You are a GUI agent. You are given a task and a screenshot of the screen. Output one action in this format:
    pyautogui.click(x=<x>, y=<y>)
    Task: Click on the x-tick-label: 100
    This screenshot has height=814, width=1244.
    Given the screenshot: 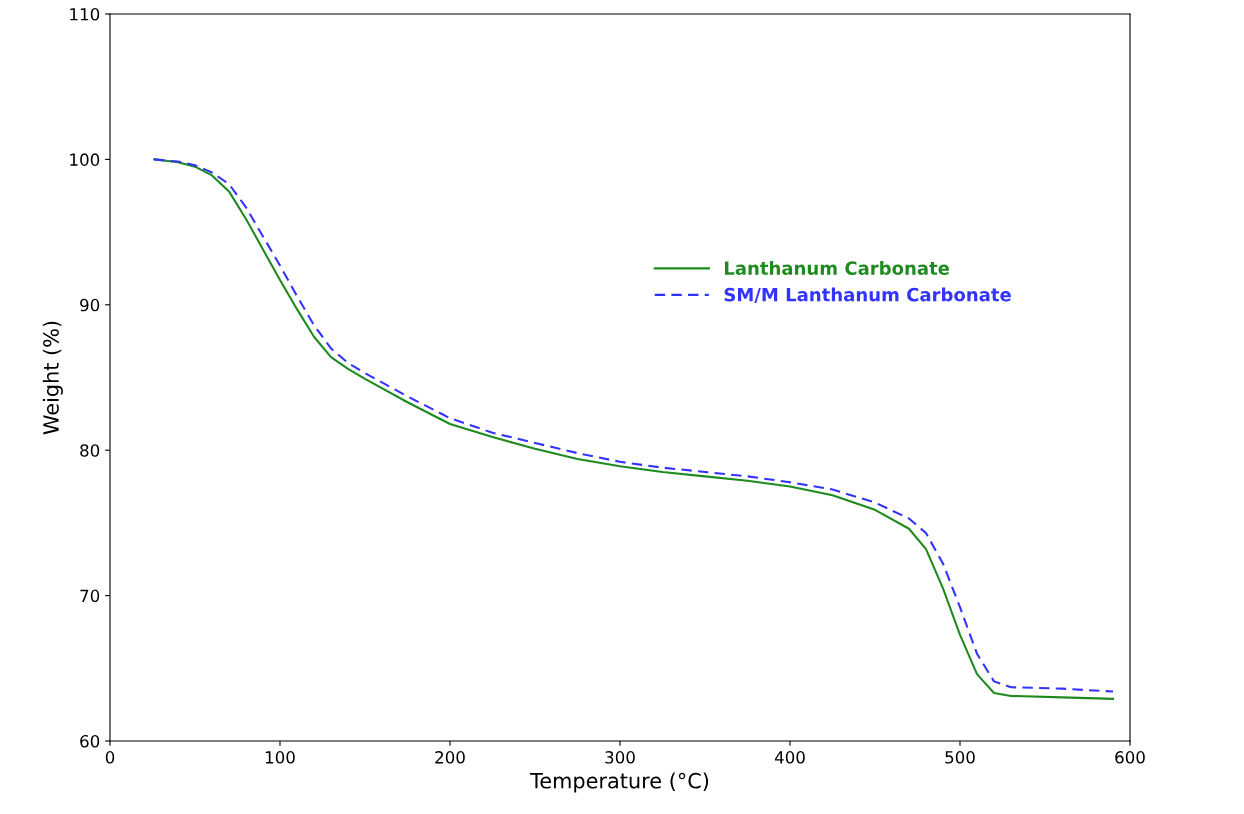 What is the action you would take?
    pyautogui.click(x=280, y=757)
    